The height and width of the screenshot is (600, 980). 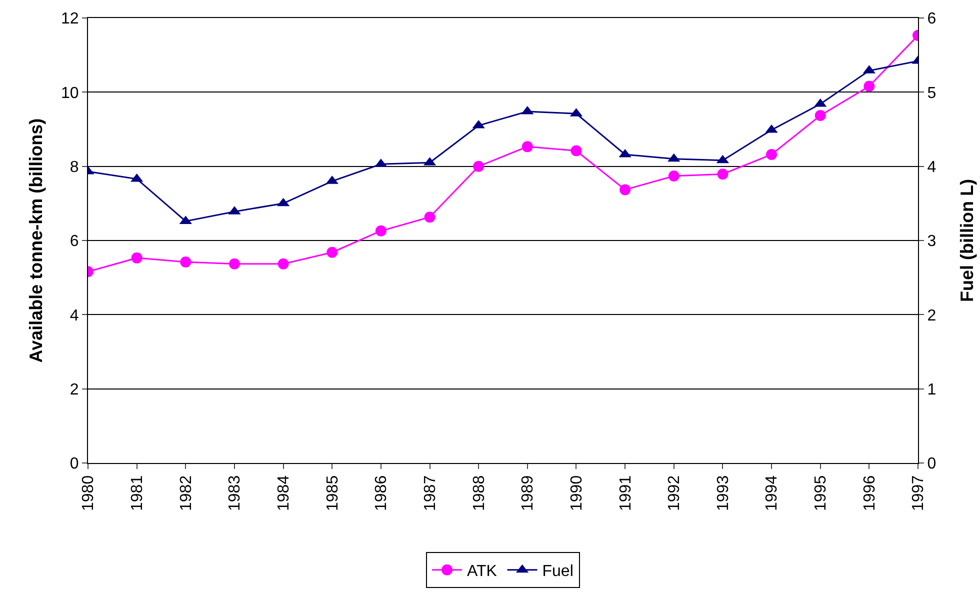 I want to click on x-tick-label: 1980, so click(x=89, y=493).